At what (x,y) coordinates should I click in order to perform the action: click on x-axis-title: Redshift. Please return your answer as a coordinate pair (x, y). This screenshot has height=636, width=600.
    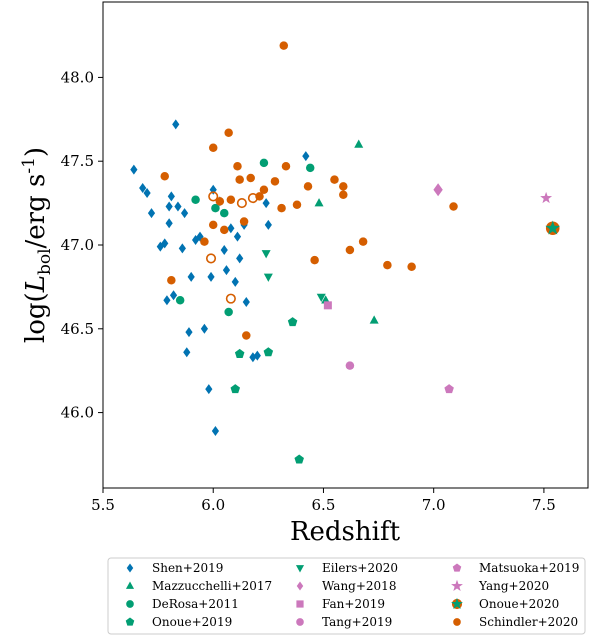
    Looking at the image, I should click on (345, 532).